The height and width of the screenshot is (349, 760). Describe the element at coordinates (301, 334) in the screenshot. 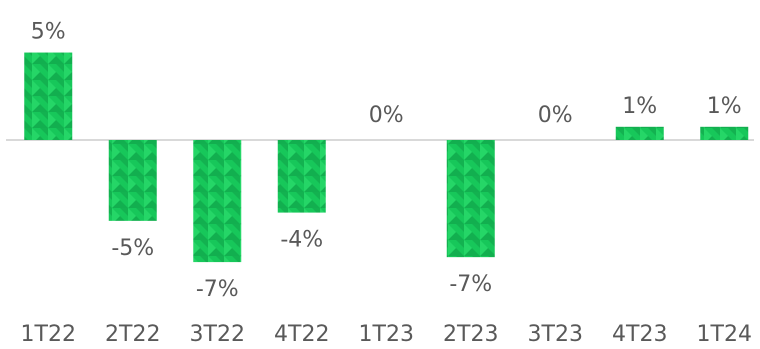

I see `category-label-4T22: 4T22` at that location.